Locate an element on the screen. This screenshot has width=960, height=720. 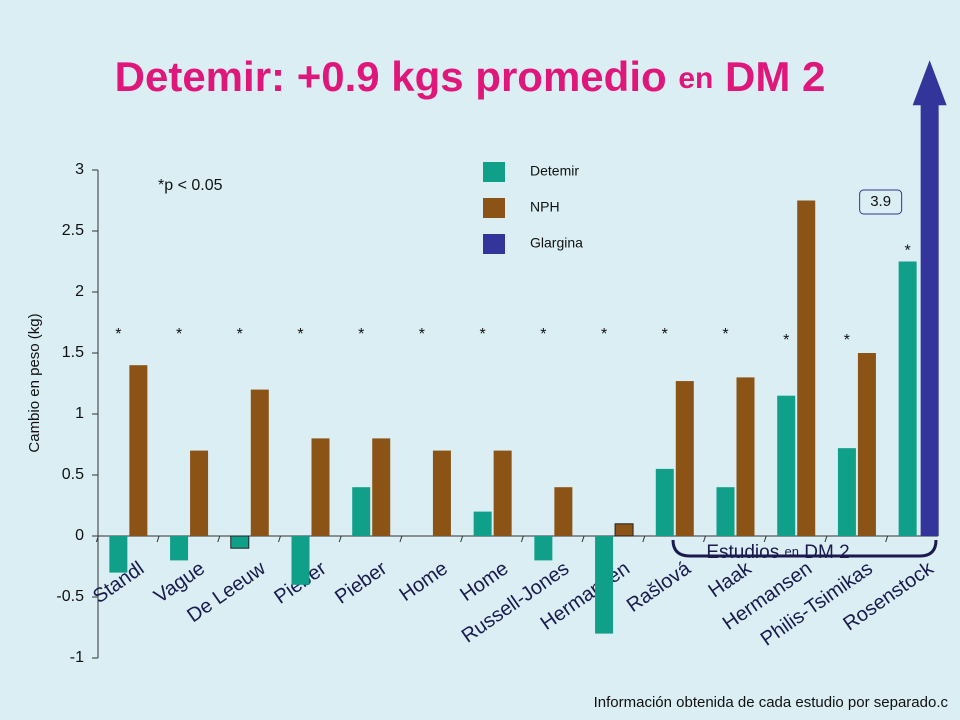
y-tick-label: 2.5 is located at coordinates (73, 230).